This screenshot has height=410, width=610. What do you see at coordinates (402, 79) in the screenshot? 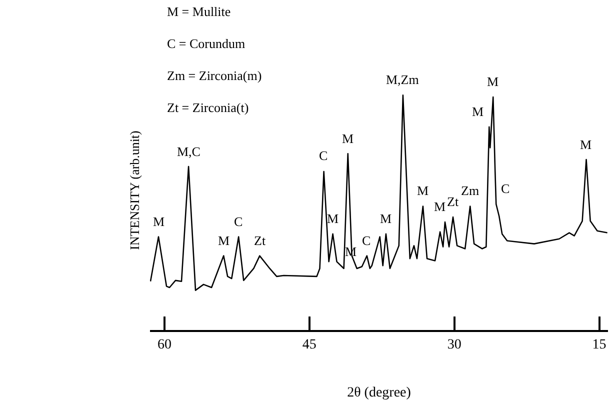
I see `annotation: M,Zm` at bounding box center [402, 79].